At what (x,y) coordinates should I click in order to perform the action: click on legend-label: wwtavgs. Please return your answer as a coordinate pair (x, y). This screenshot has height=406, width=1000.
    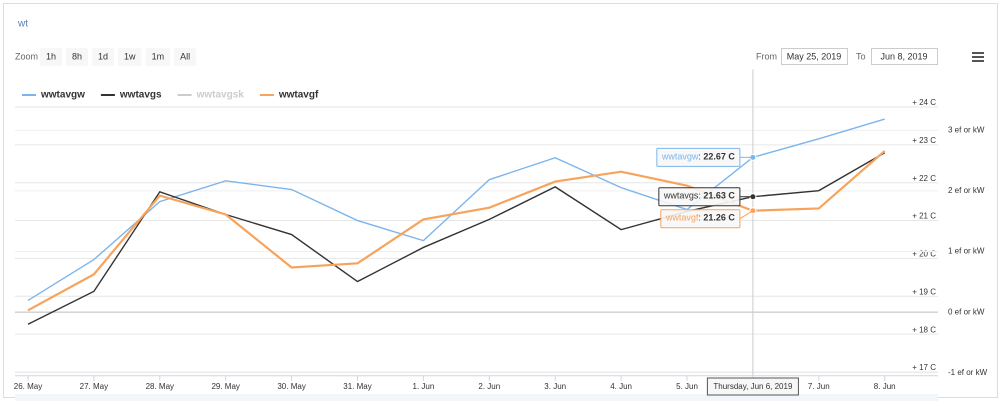
    Looking at the image, I should click on (140, 95).